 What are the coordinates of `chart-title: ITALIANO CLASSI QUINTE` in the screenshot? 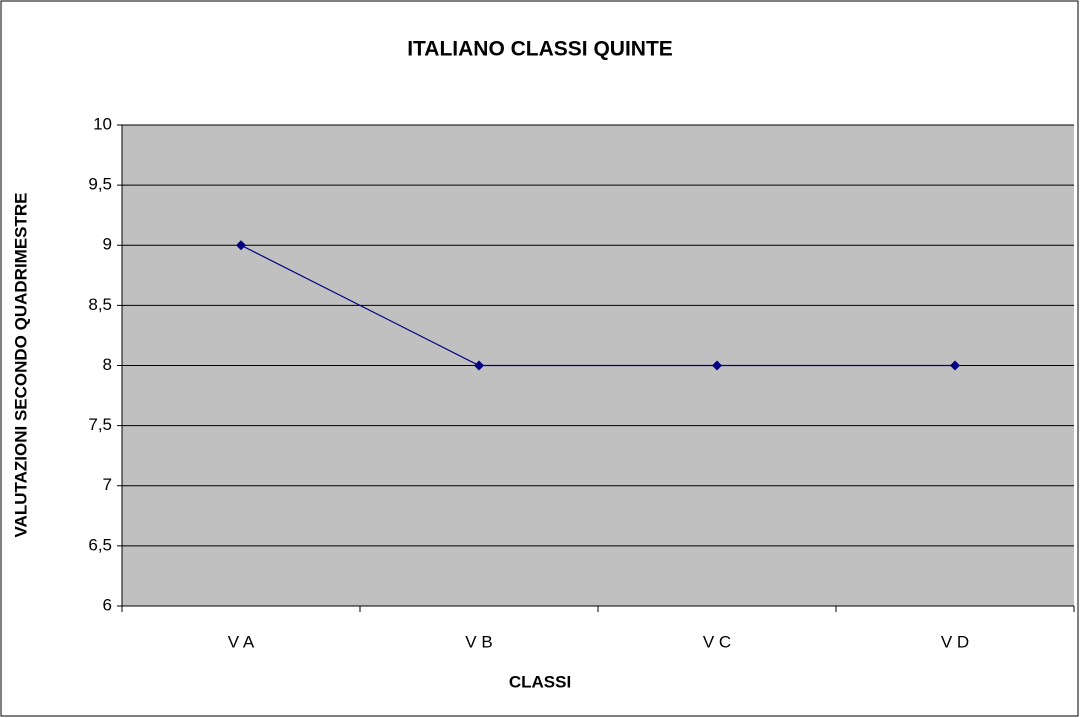 It's located at (540, 49).